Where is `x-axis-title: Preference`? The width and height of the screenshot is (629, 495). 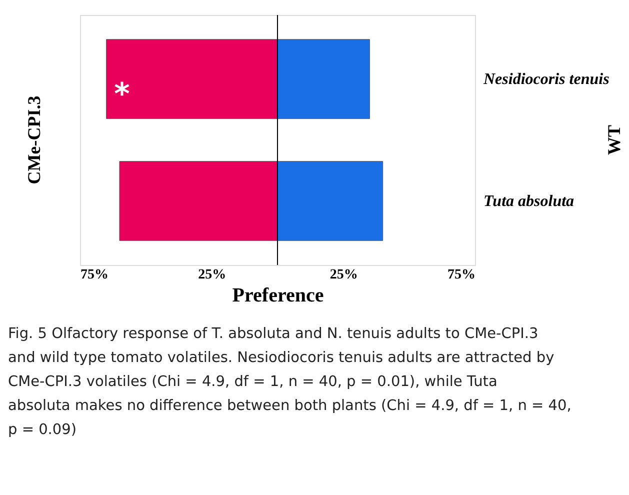 x-axis-title: Preference is located at coordinates (278, 295).